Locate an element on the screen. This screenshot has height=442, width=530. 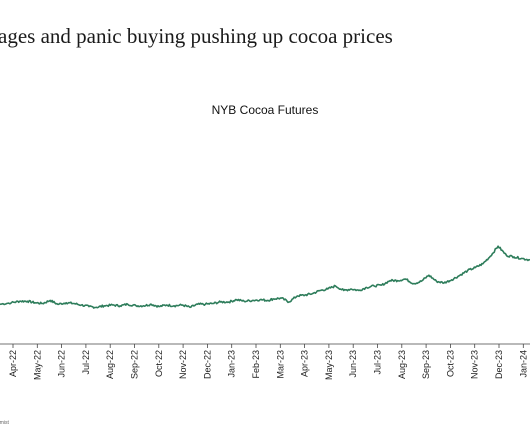
x-tick-label: Dec-23 is located at coordinates (499, 364).